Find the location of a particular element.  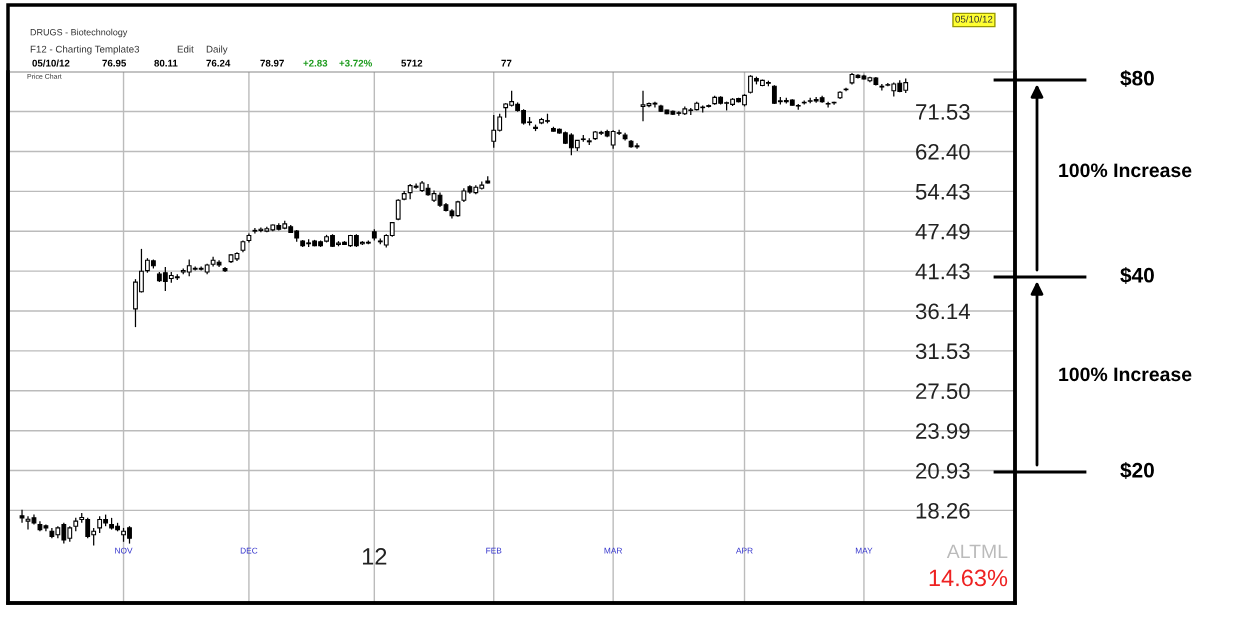

x-tick-label: DEC is located at coordinates (249, 550).